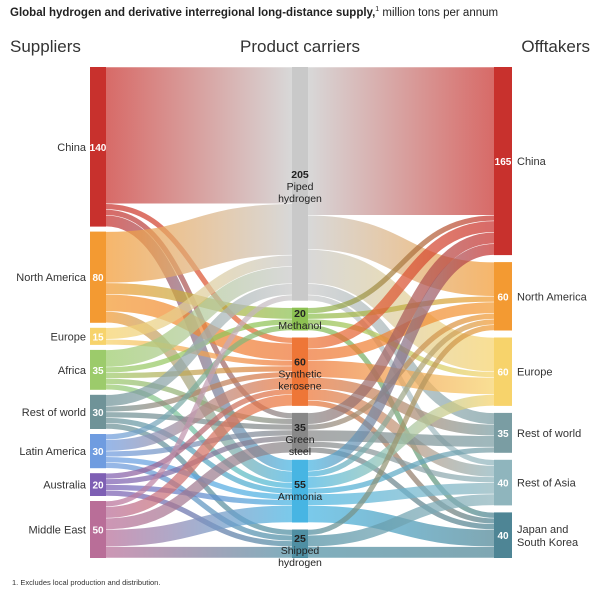  What do you see at coordinates (532, 162) in the screenshot?
I see `offtaker-label-china: China` at bounding box center [532, 162].